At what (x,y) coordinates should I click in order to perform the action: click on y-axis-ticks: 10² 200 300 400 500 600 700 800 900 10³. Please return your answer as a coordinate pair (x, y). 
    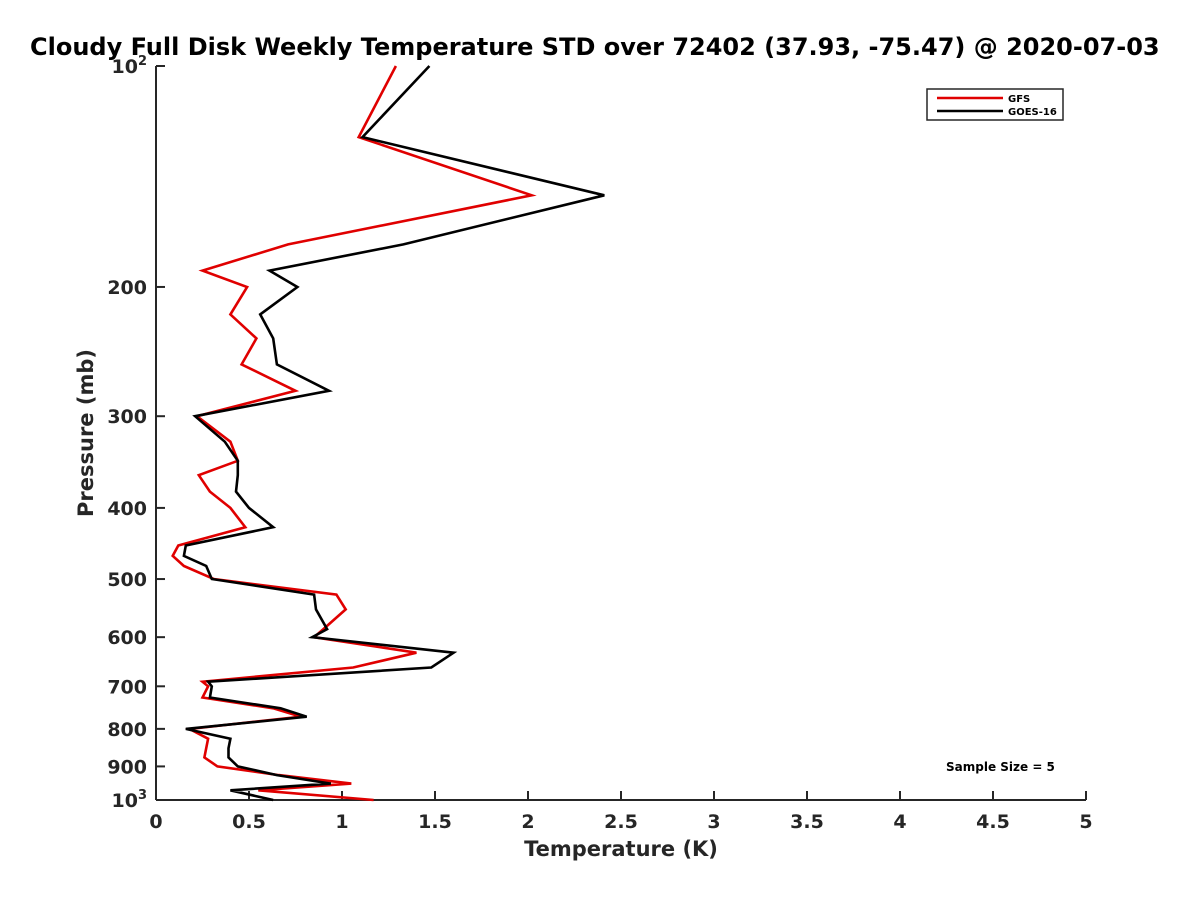
    Looking at the image, I should click on (136, 433).